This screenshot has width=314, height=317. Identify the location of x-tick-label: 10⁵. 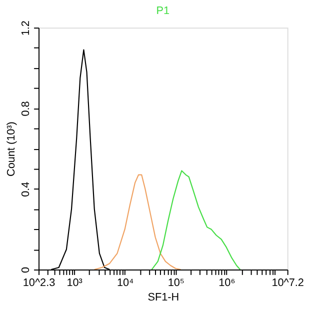
(176, 282).